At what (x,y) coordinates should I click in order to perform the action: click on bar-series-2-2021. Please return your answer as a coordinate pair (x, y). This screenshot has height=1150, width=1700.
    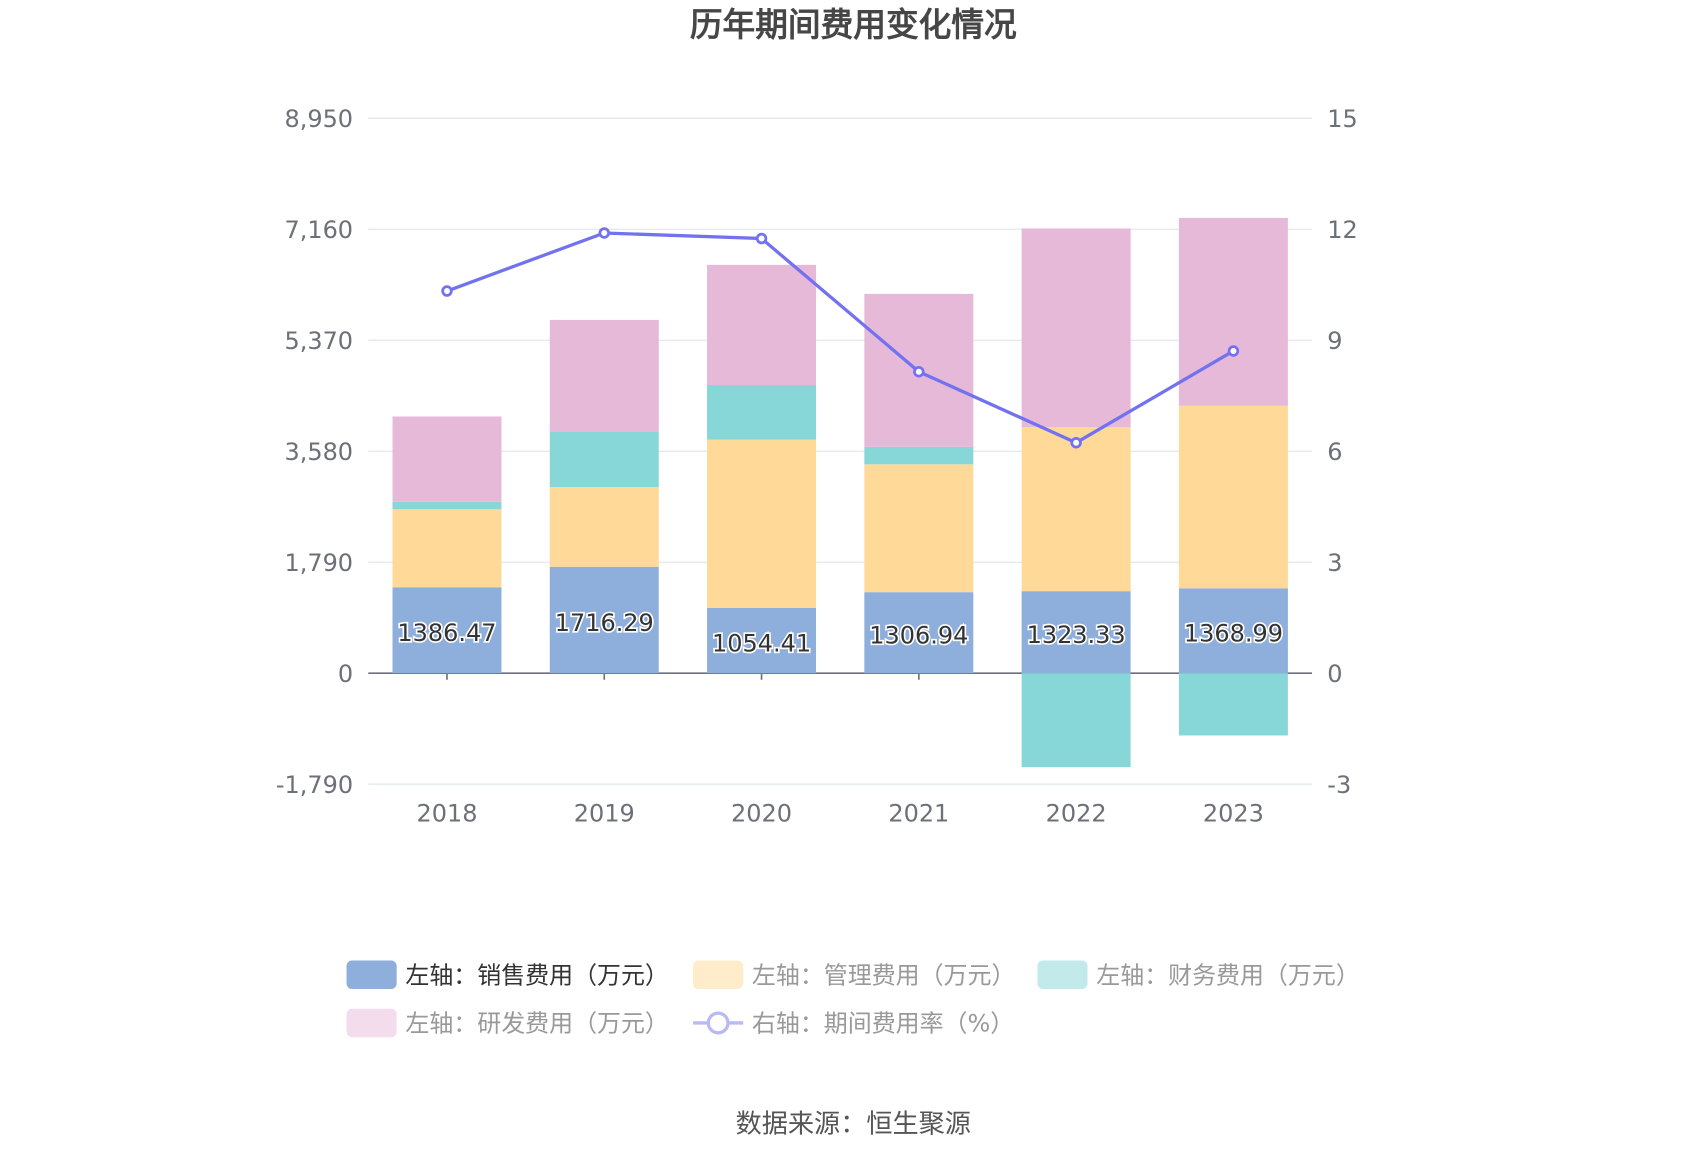
    Looking at the image, I should click on (919, 455).